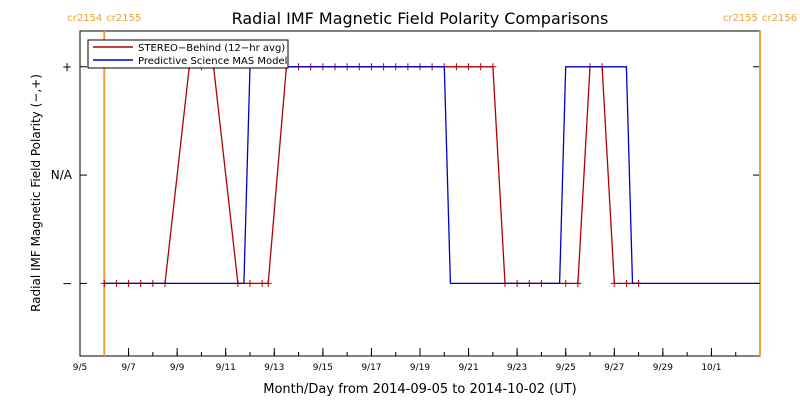  I want to click on y-tick-label: N/A, so click(62, 175).